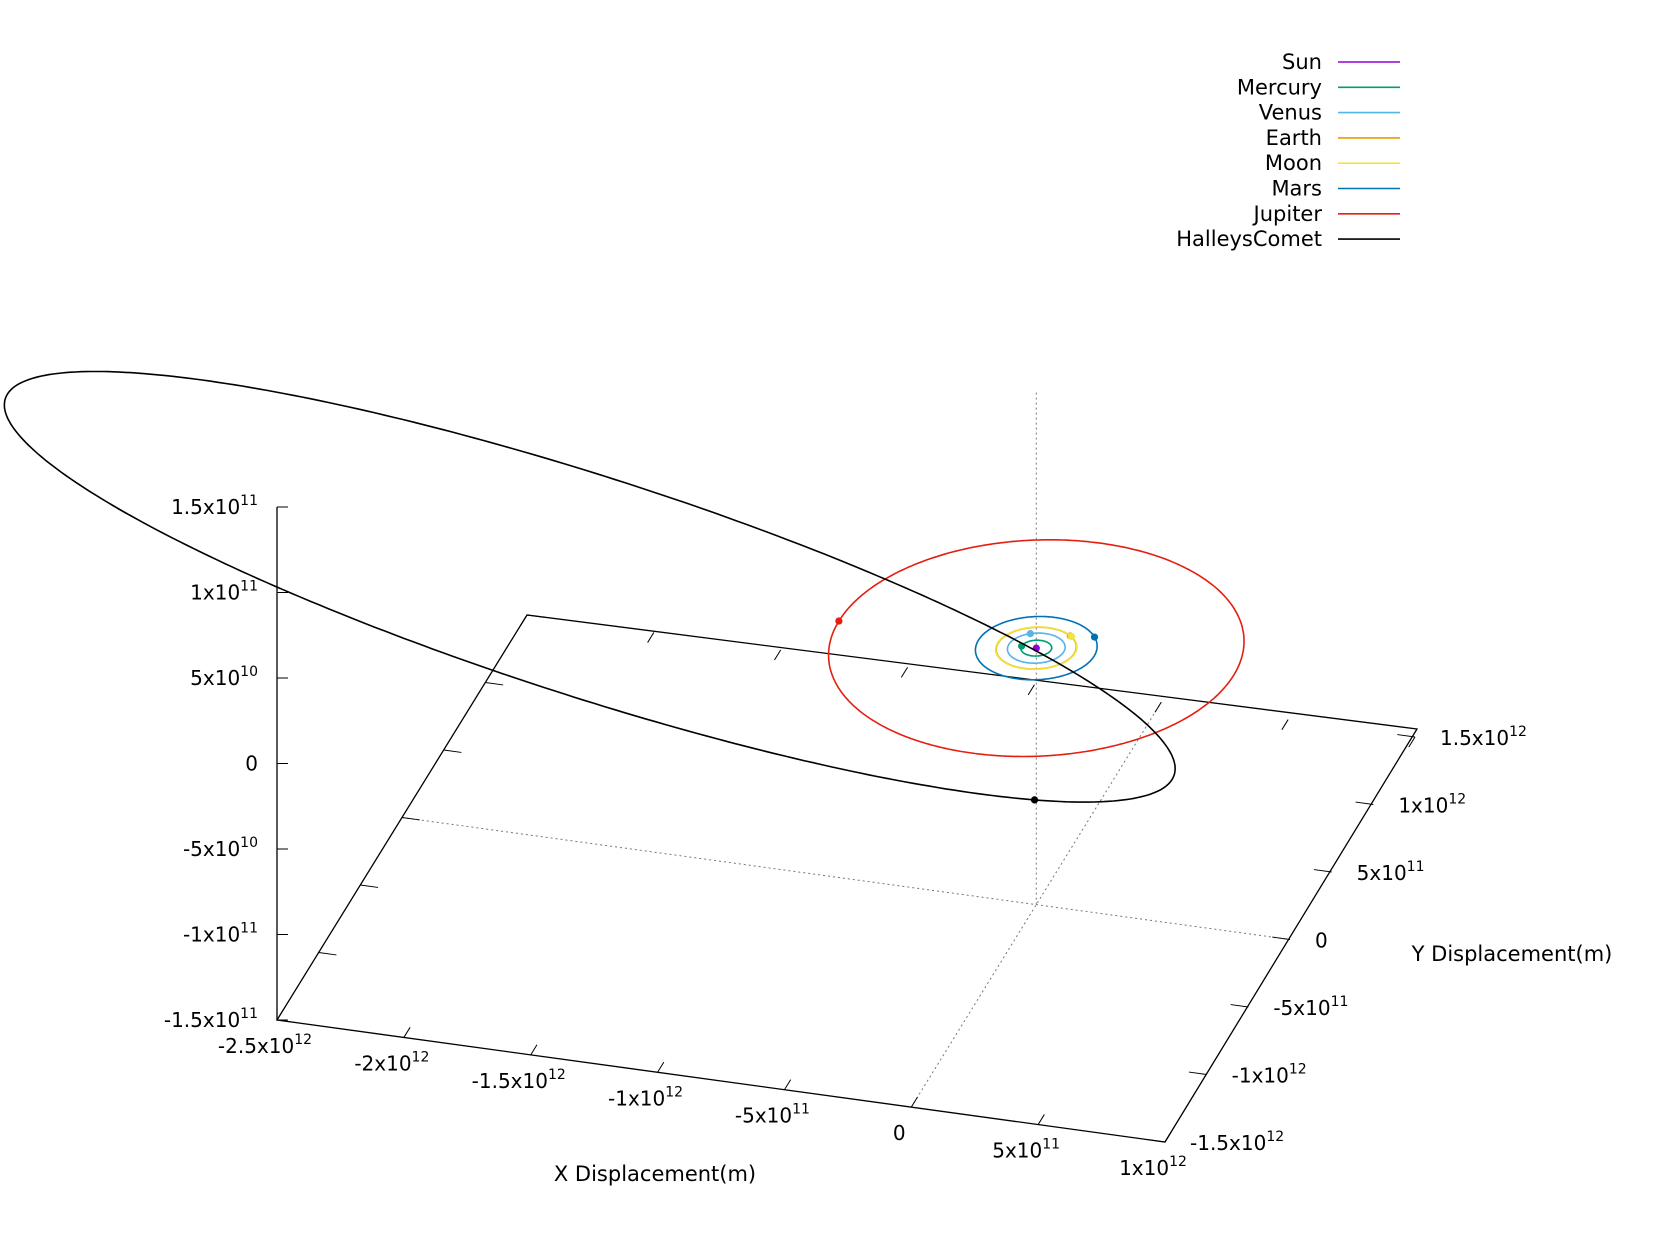 The height and width of the screenshot is (1250, 1680). I want to click on z-tick-label: -1.5x10¹¹, so click(211, 1019).